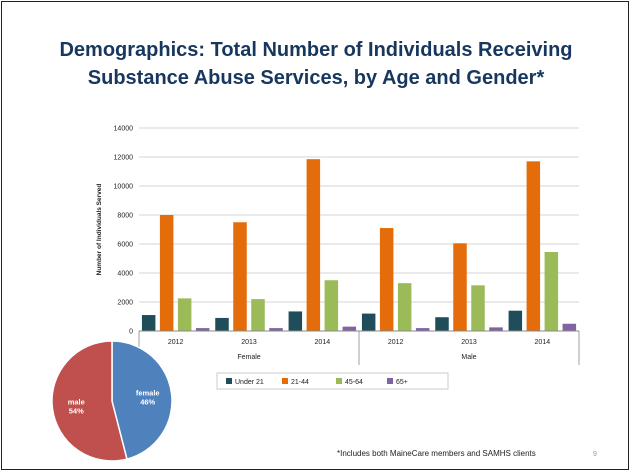 The height and width of the screenshot is (472, 632). I want to click on y-tick-label: 0, so click(131, 332).